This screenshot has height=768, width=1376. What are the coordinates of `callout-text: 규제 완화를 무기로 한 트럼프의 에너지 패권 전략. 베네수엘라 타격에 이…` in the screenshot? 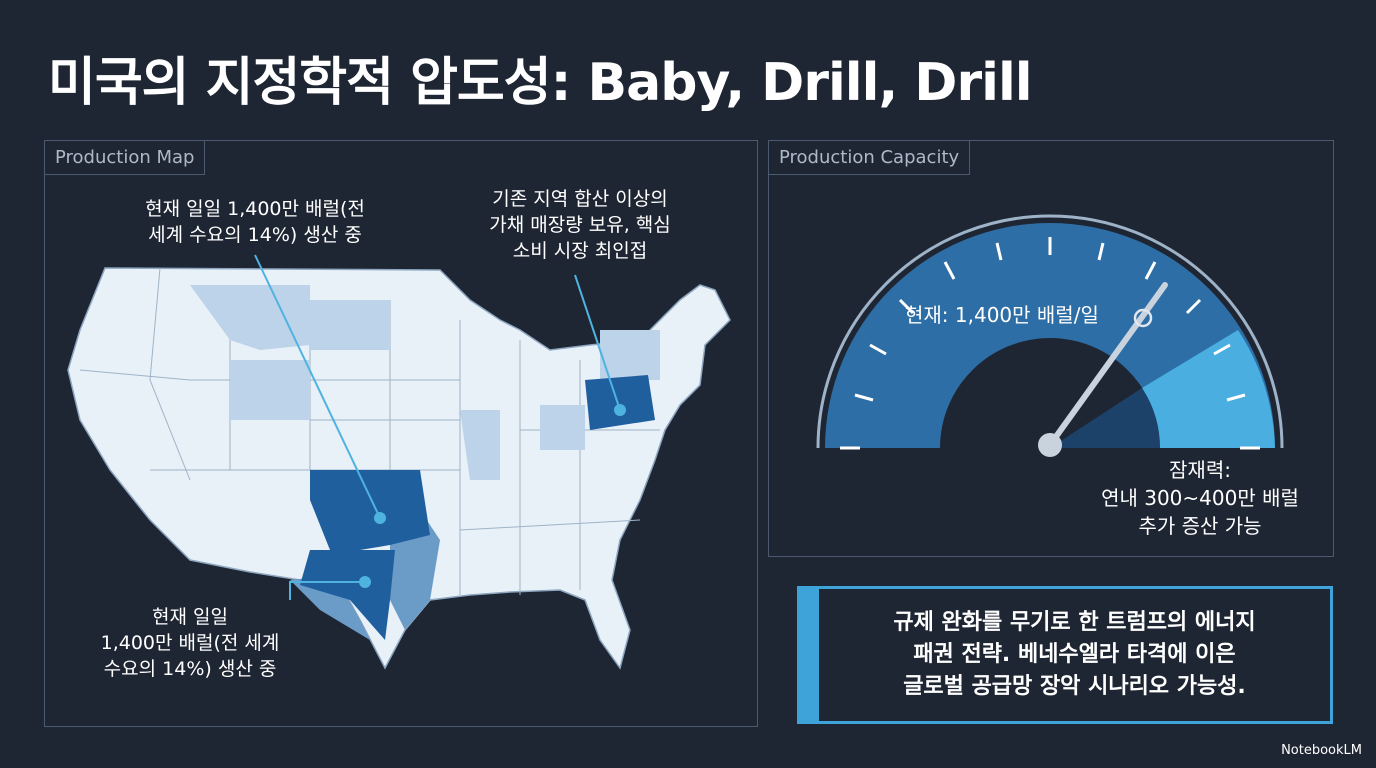 It's located at (1074, 646).